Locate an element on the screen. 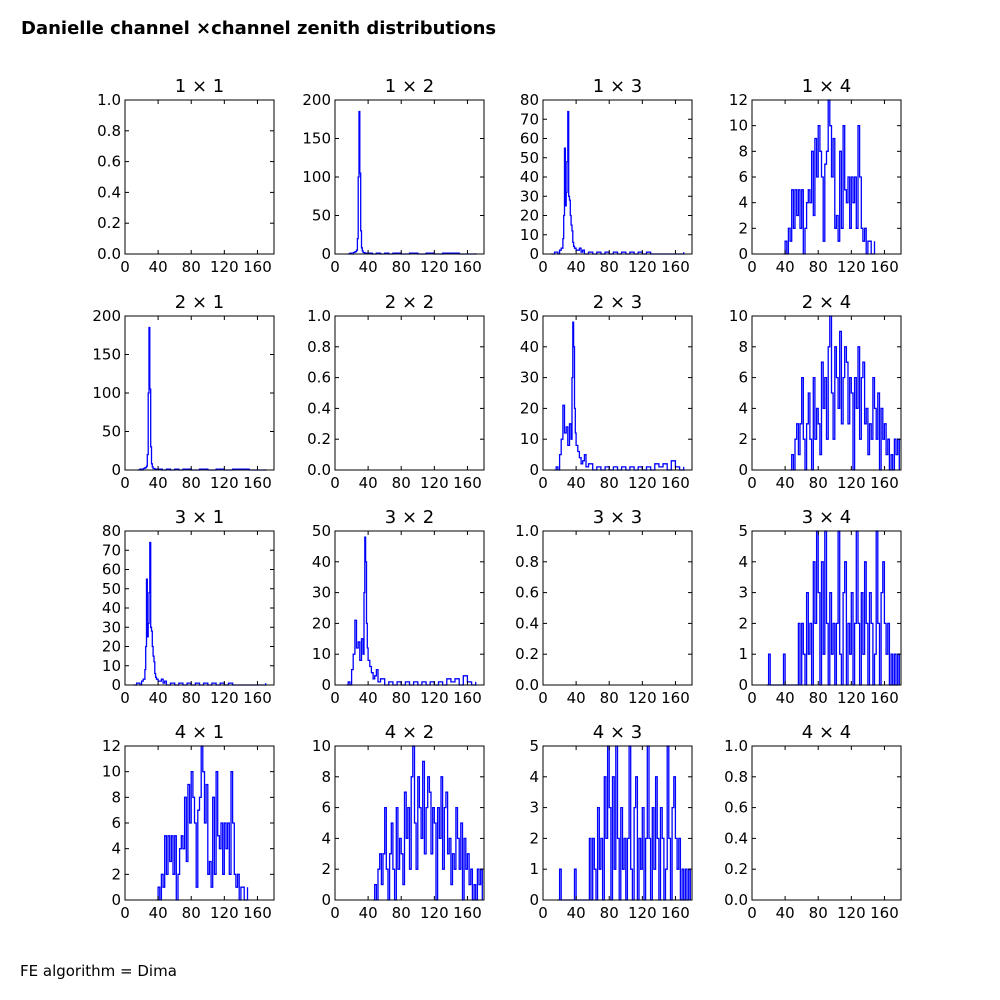 The image size is (1000, 1000). y-tick-label: 4 is located at coordinates (743, 203).